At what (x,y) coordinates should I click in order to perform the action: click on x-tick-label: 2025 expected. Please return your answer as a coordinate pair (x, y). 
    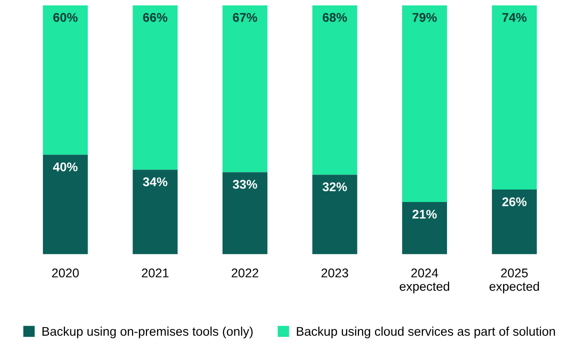
    Looking at the image, I should click on (514, 281).